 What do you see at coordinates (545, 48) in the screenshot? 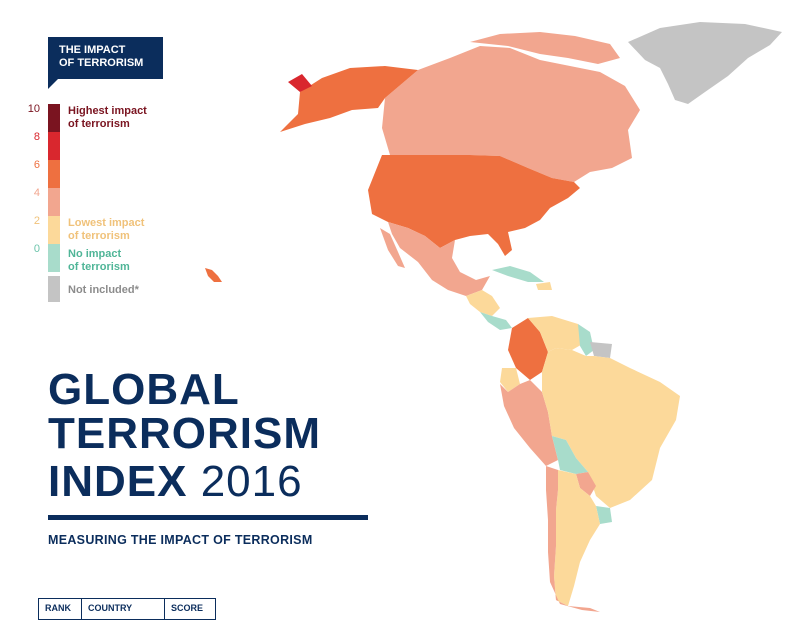
I see `canada-arctic-islands` at bounding box center [545, 48].